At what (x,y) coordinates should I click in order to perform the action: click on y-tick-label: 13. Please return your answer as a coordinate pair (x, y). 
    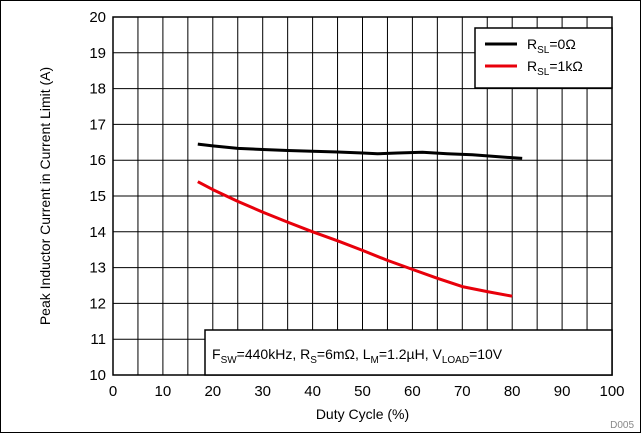
    Looking at the image, I should click on (97, 268).